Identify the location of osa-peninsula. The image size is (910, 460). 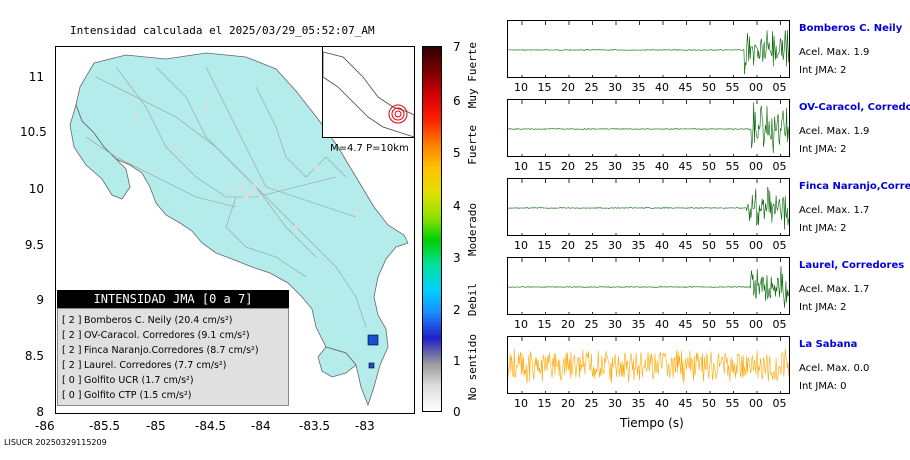
(337, 362).